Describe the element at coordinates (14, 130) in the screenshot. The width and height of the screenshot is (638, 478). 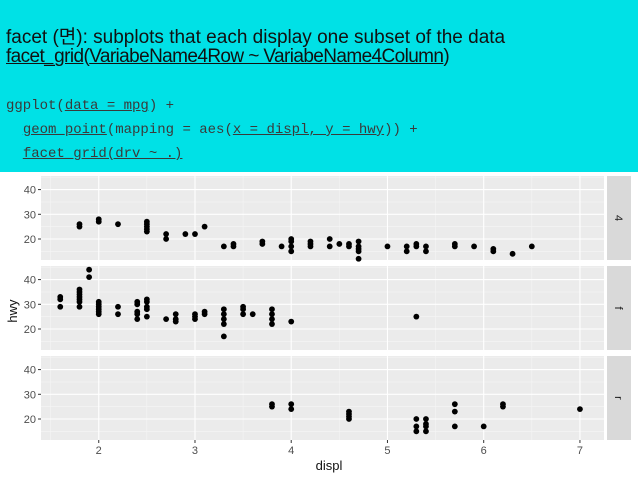
I see `code-indent` at that location.